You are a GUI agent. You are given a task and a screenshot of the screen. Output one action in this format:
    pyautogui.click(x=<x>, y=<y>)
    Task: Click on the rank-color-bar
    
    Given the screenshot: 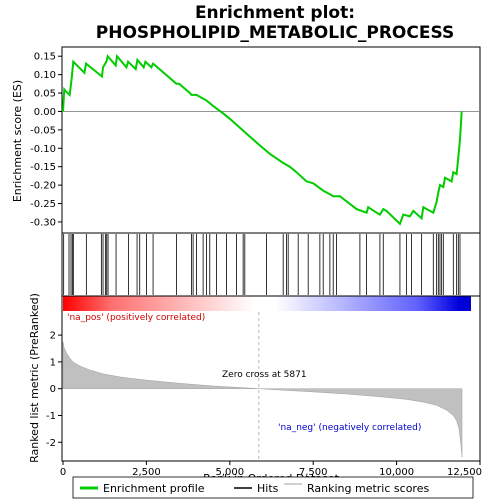 What is the action you would take?
    pyautogui.click(x=267, y=303)
    